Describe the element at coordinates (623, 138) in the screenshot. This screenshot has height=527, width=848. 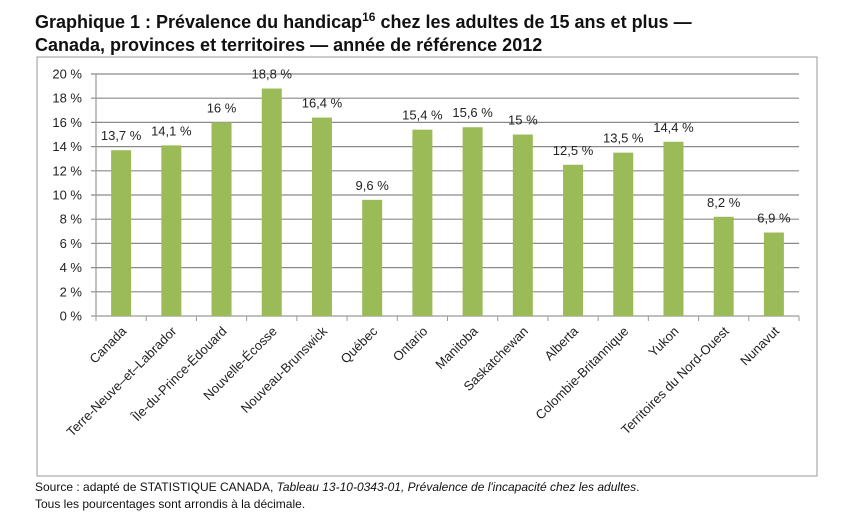
I see `data-label: 13,5 %` at that location.